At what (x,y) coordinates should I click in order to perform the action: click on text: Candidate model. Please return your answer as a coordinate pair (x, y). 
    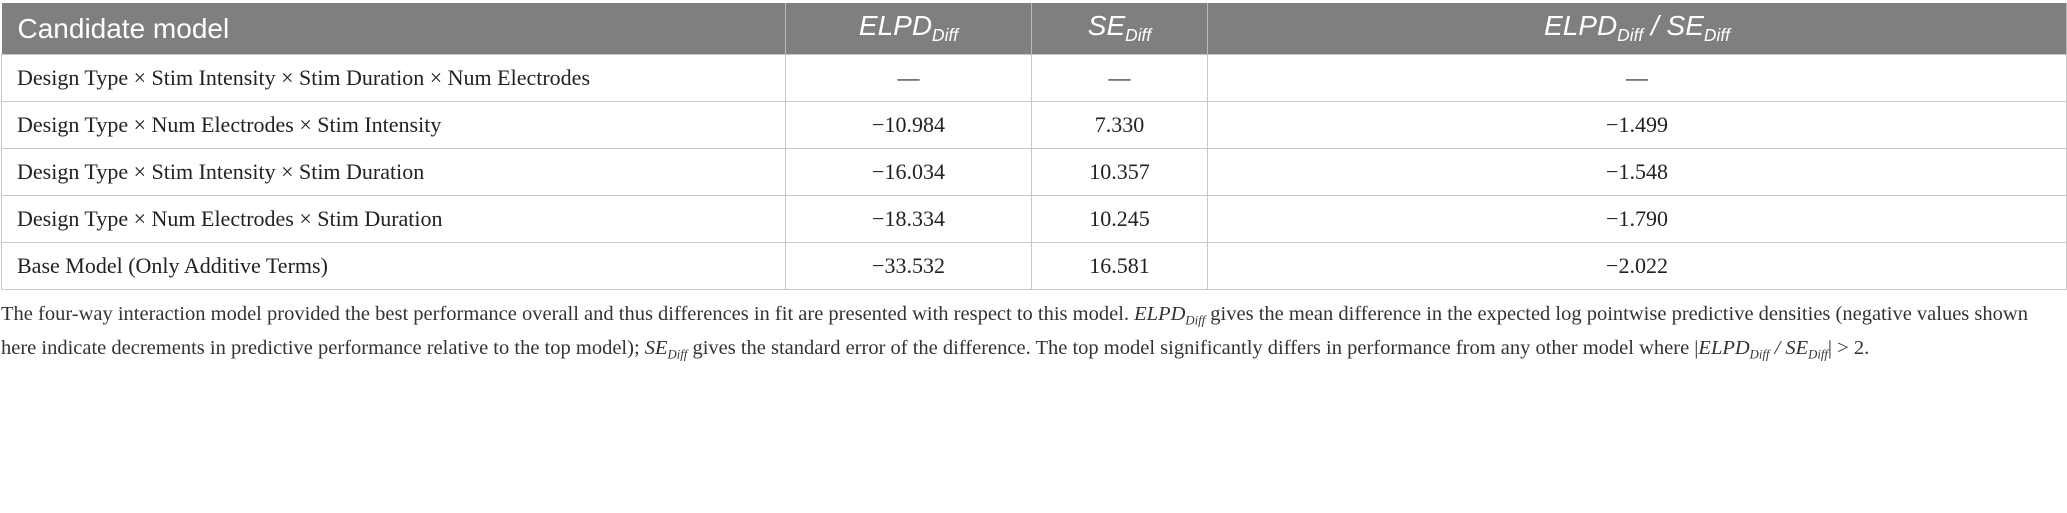
    Looking at the image, I should click on (123, 28).